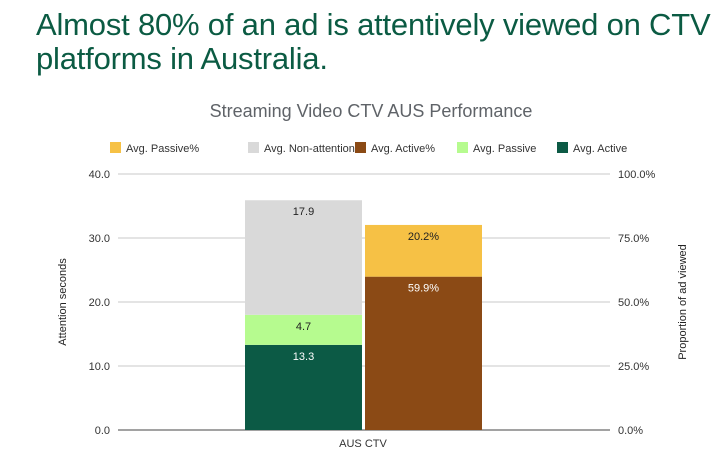 The image size is (724, 456). Describe the element at coordinates (633, 367) in the screenshot. I see `y-right-tick-1: 25.0%` at that location.